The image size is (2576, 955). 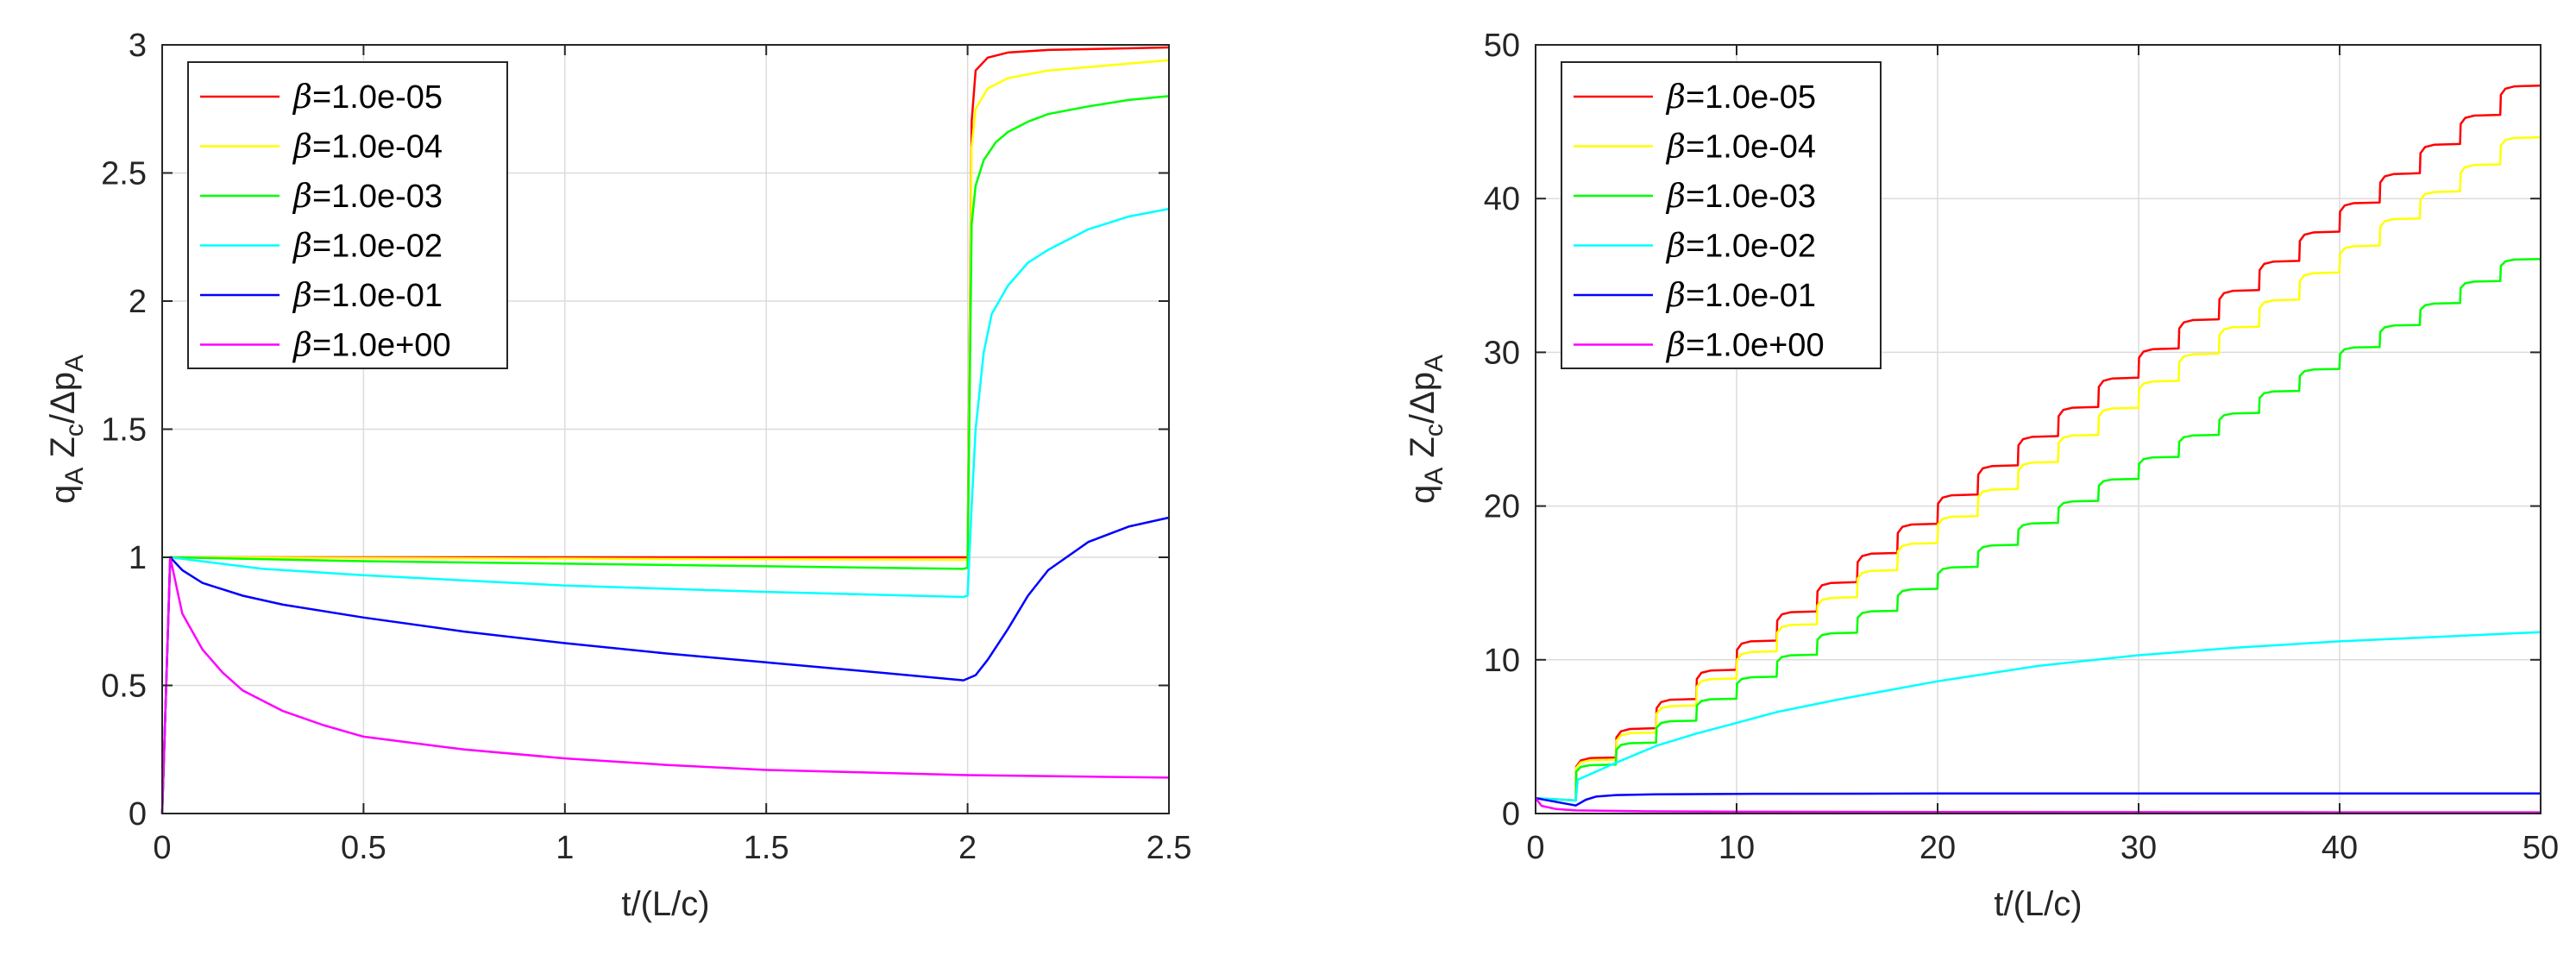 What do you see at coordinates (138, 558) in the screenshot?
I see `y-tick-label: 1` at bounding box center [138, 558].